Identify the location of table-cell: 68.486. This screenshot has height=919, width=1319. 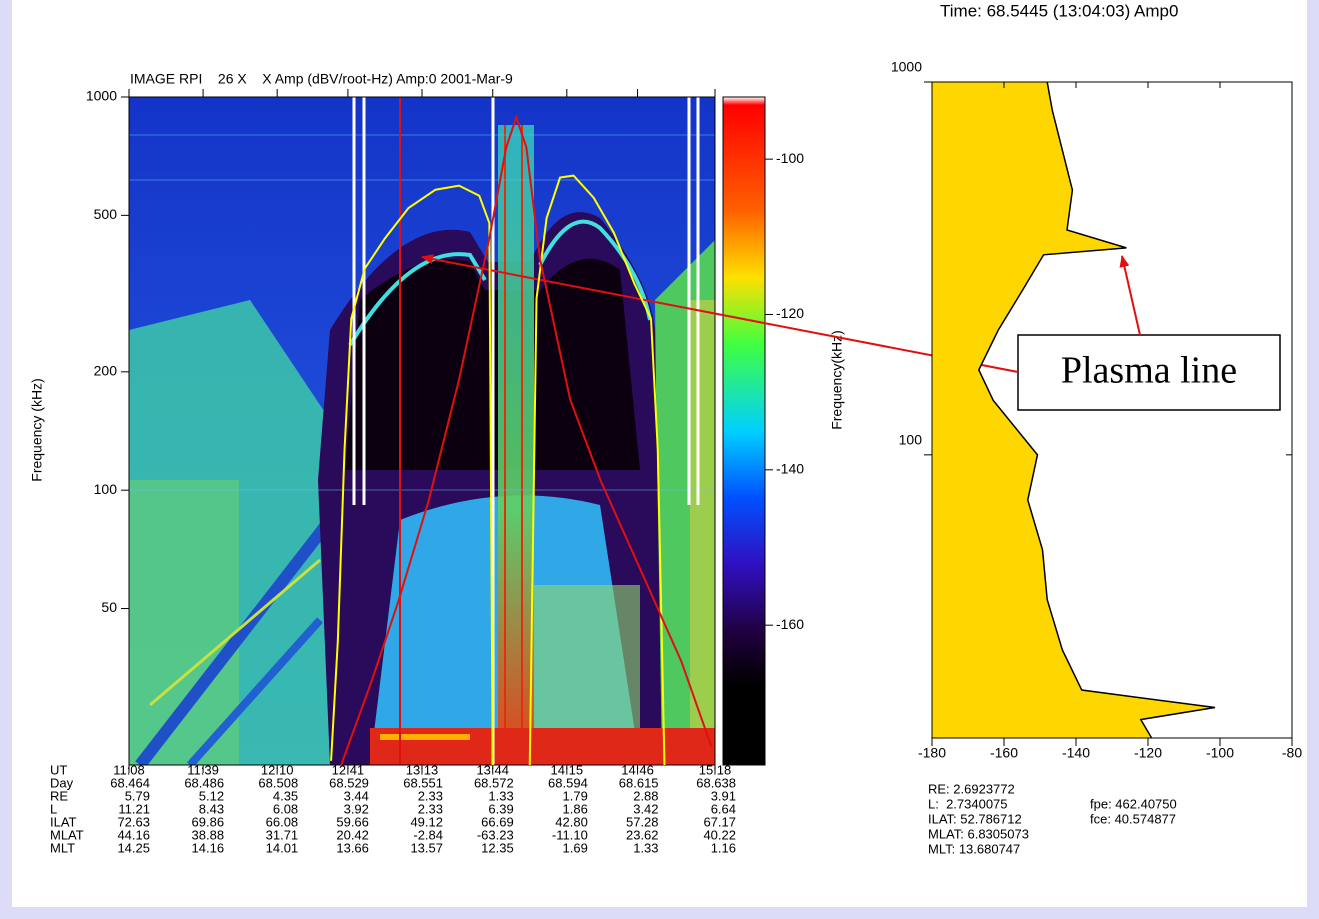
(204, 782).